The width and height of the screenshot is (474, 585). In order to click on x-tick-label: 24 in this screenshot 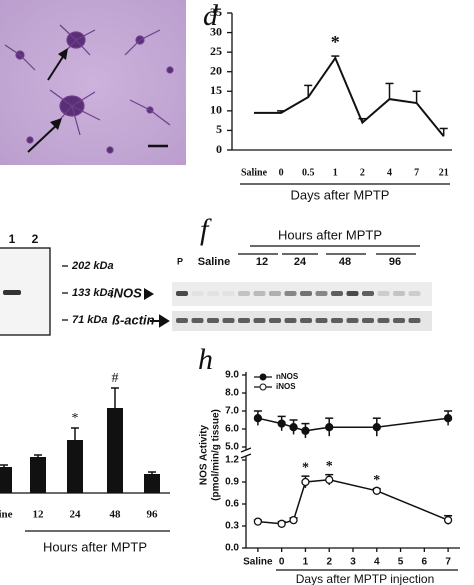, I will do `click(76, 515)`.